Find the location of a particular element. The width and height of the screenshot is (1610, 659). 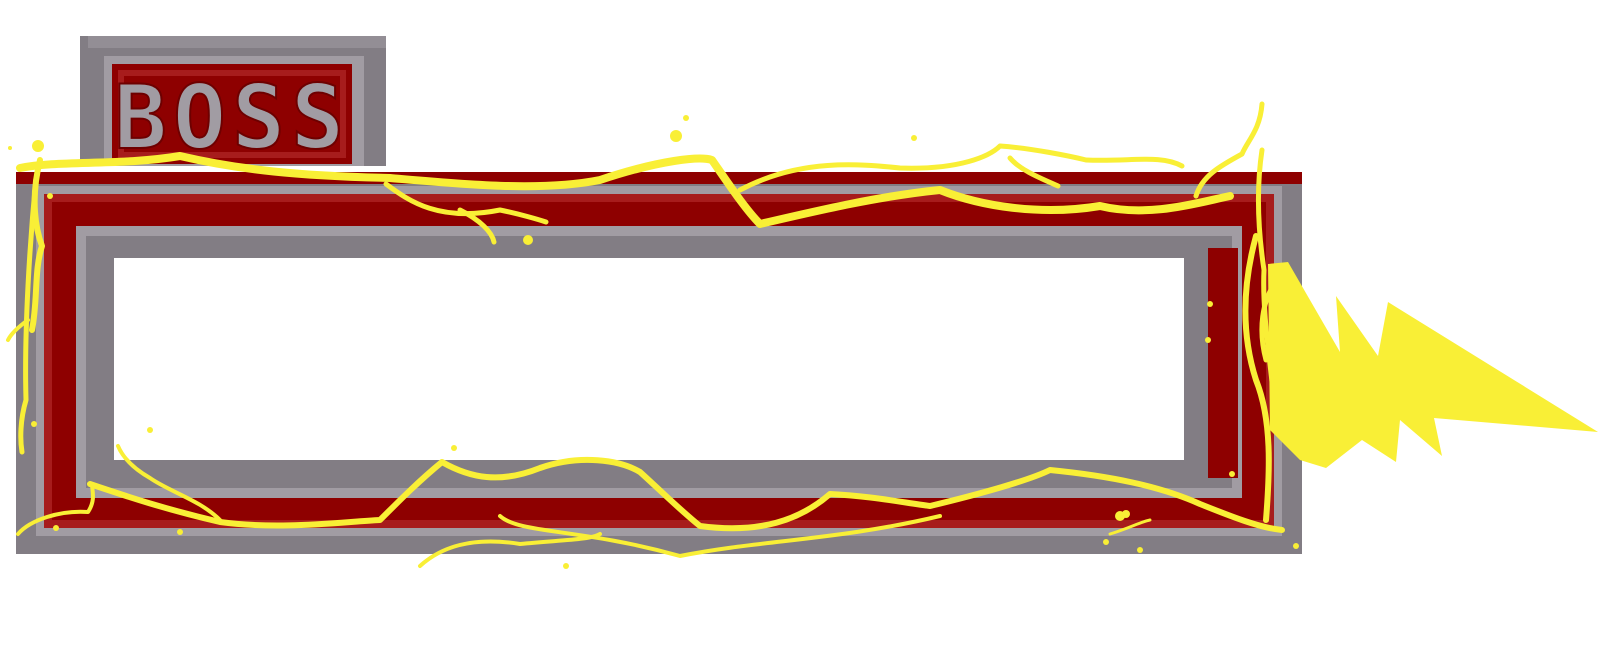

boss-label: BOSS is located at coordinates (232, 117).